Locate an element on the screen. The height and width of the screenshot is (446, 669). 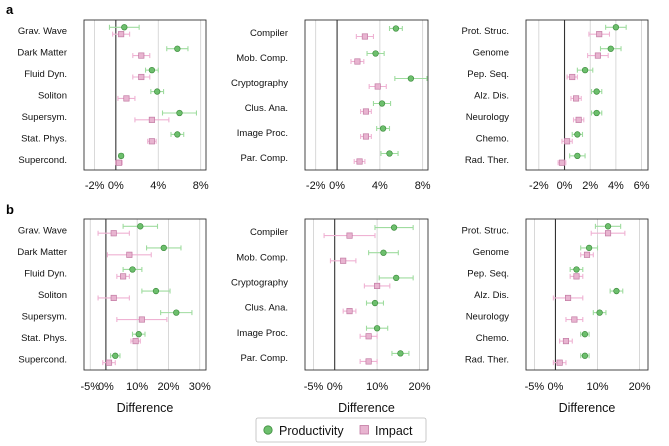
plot-4-tick-label: 10% is located at coordinates (377, 387).